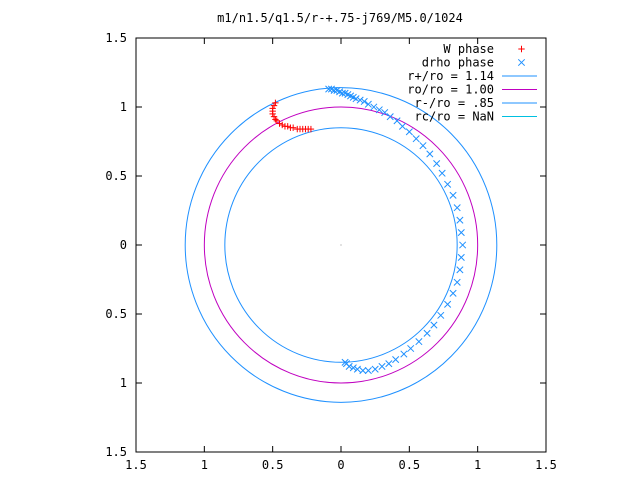 The width and height of the screenshot is (640, 480). What do you see at coordinates (454, 103) in the screenshot?
I see `legend-label: r-/ro = .85` at bounding box center [454, 103].